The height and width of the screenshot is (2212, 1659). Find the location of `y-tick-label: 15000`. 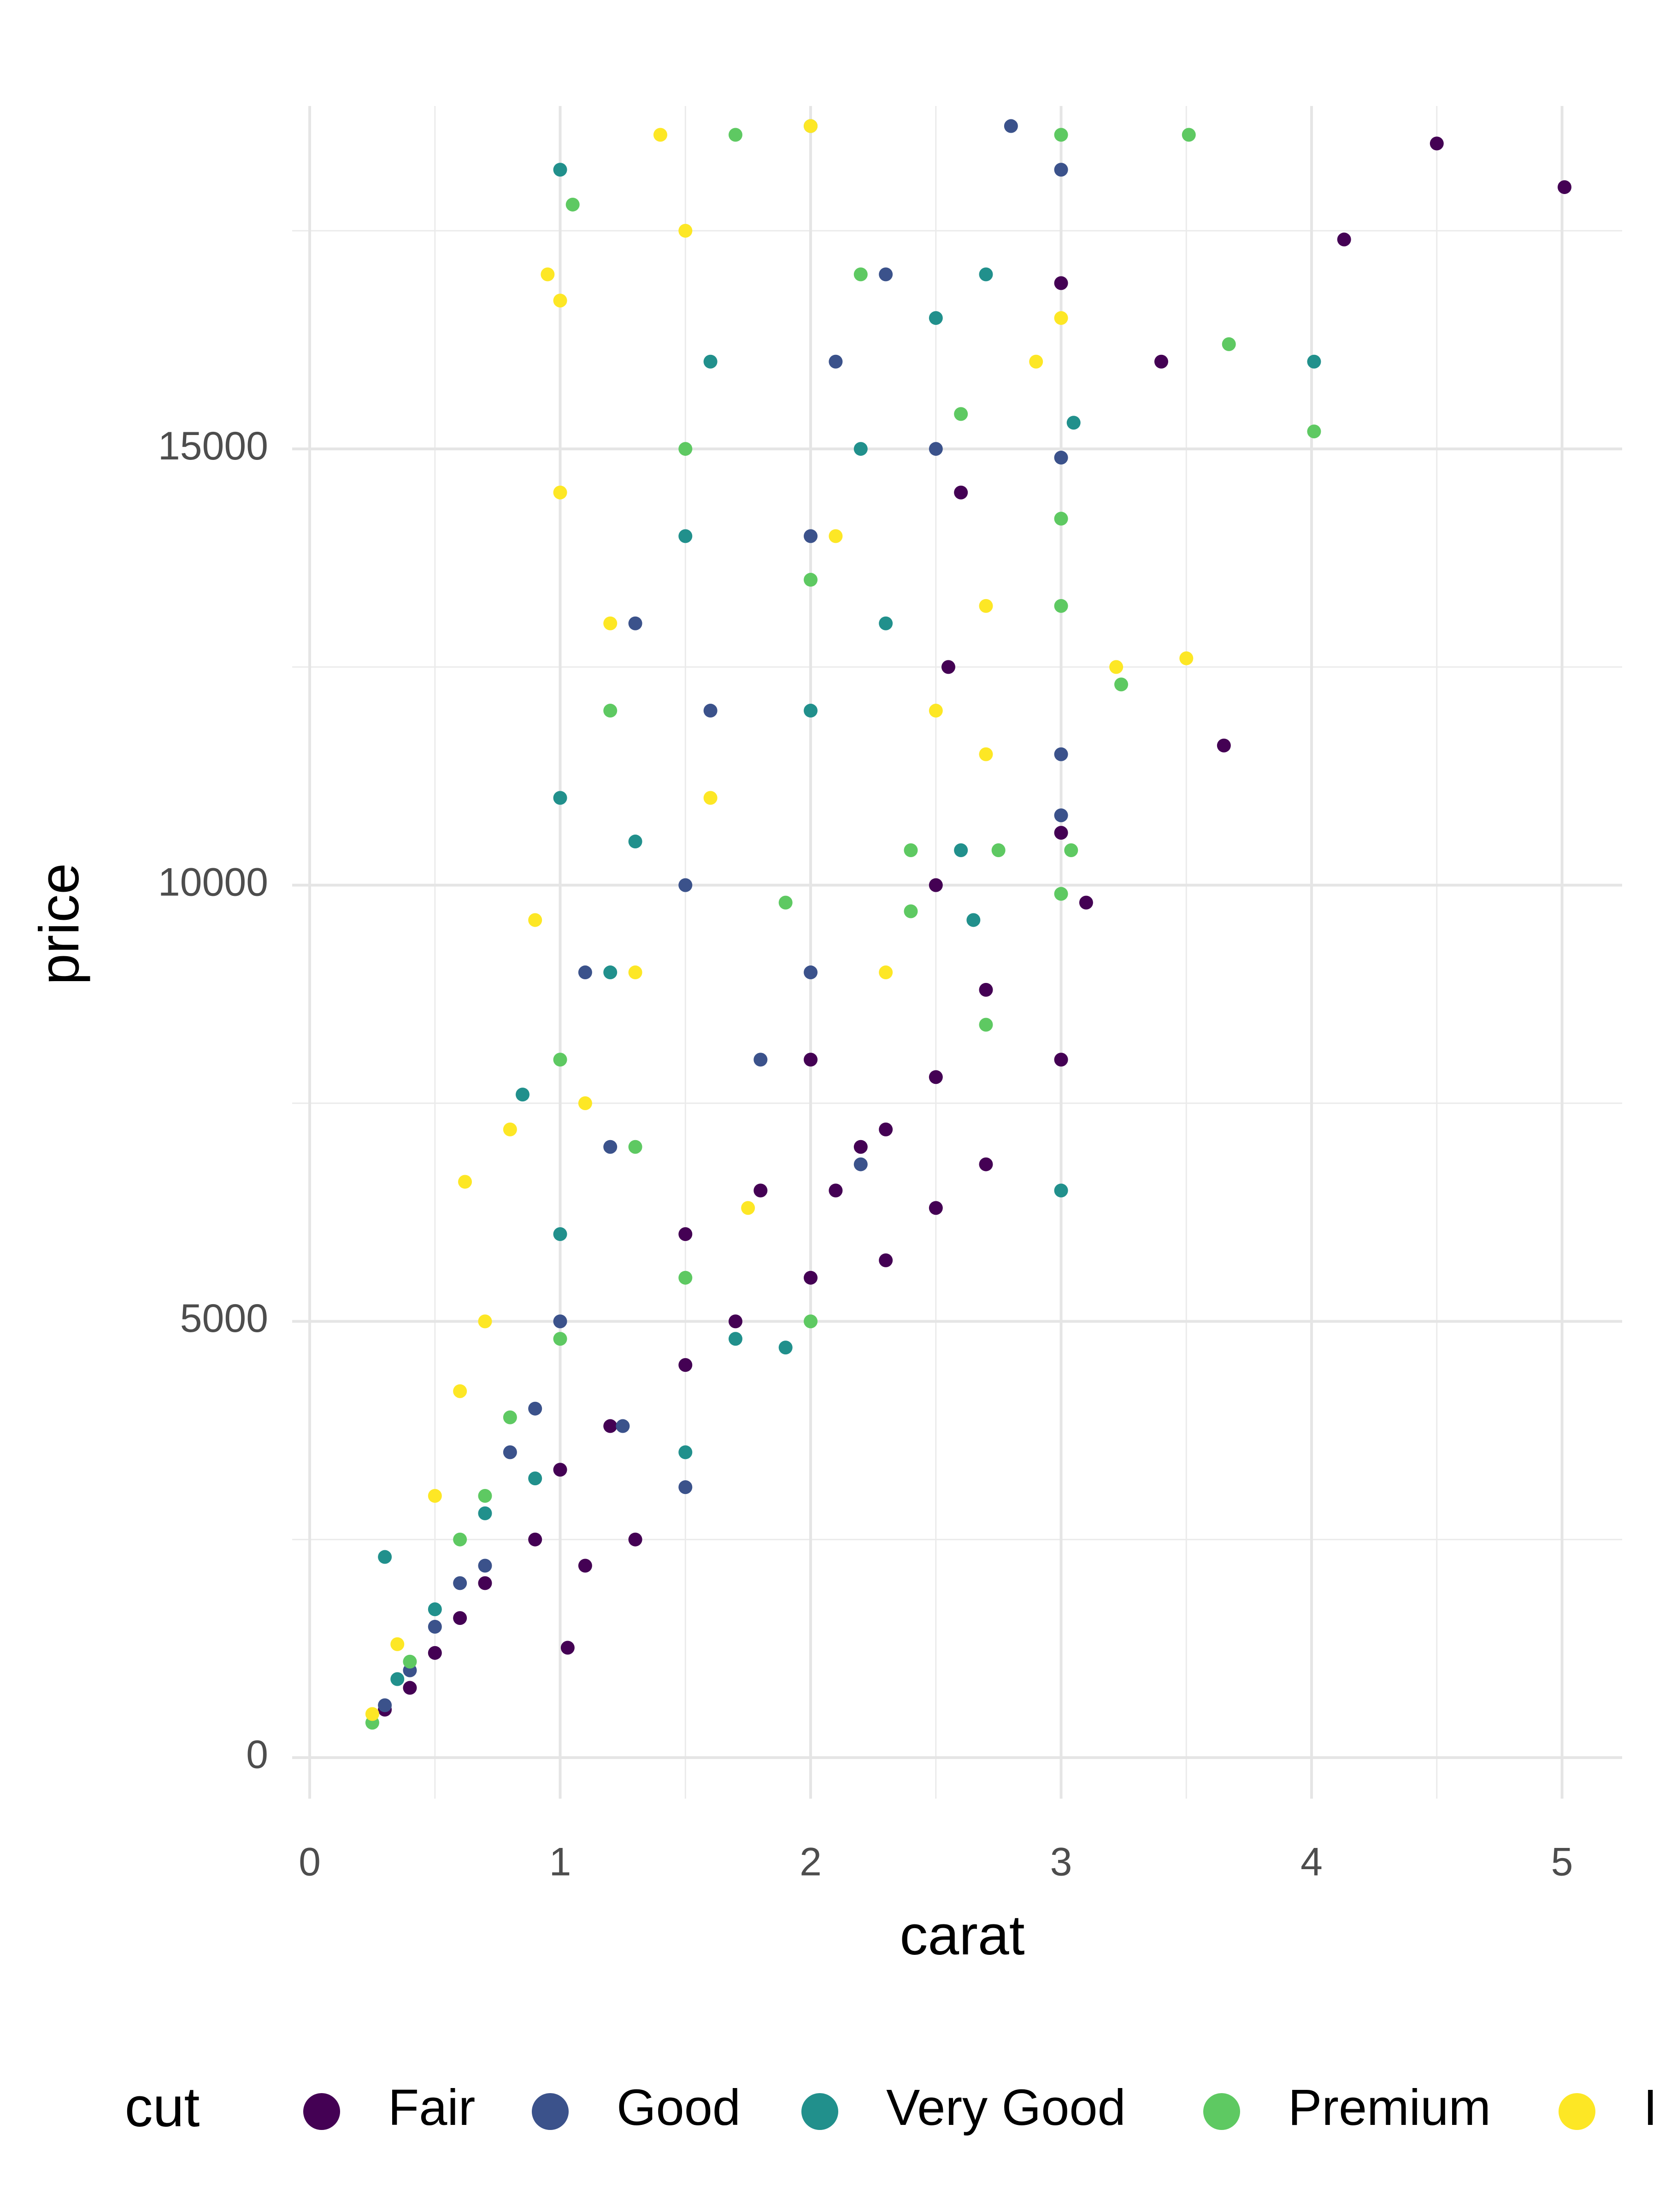

y-tick-label: 15000 is located at coordinates (213, 446).